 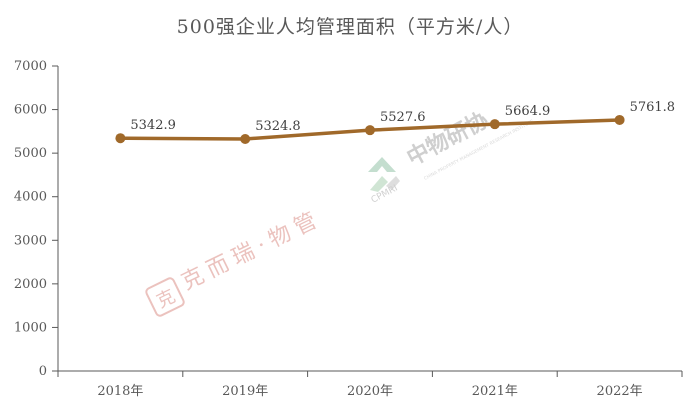 I want to click on data-label: 5664.9, so click(x=528, y=111).